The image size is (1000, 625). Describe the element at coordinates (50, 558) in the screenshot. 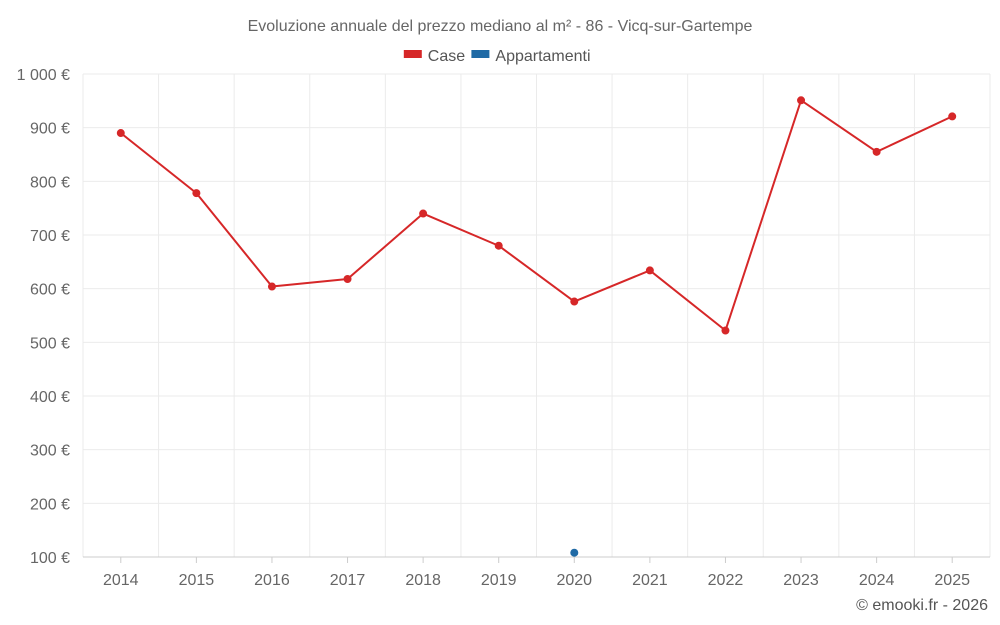

I see `y-tick-label: 100 €` at that location.